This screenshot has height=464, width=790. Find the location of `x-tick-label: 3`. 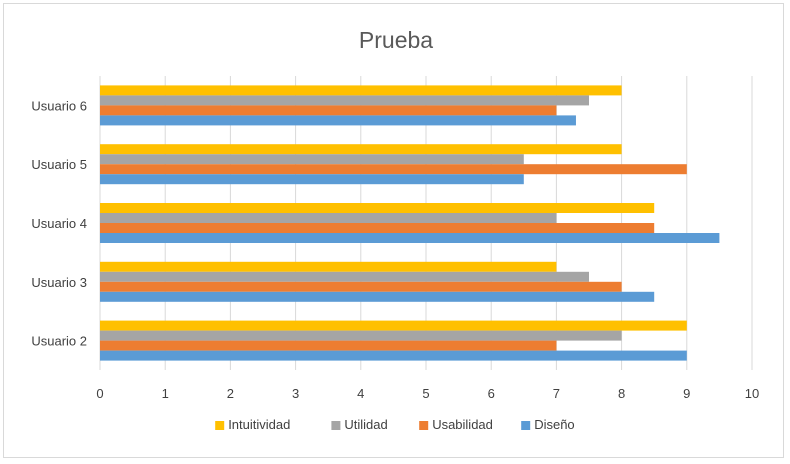

x-tick-label: 3 is located at coordinates (295, 393).